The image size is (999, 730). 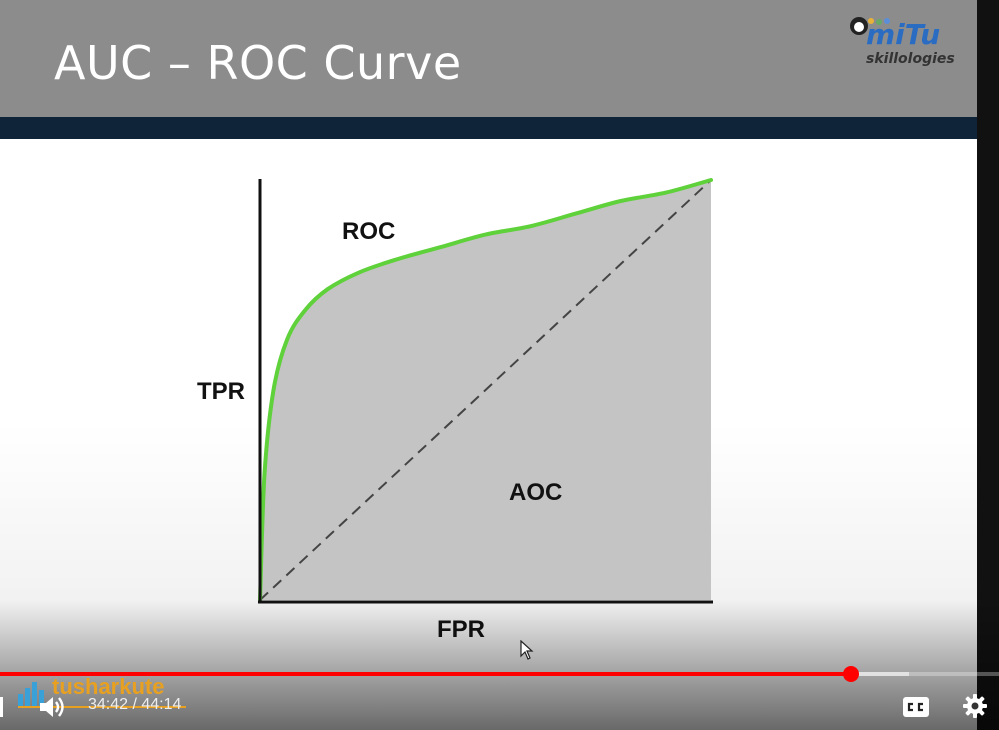 I want to click on title-divider-band, so click(x=488, y=128).